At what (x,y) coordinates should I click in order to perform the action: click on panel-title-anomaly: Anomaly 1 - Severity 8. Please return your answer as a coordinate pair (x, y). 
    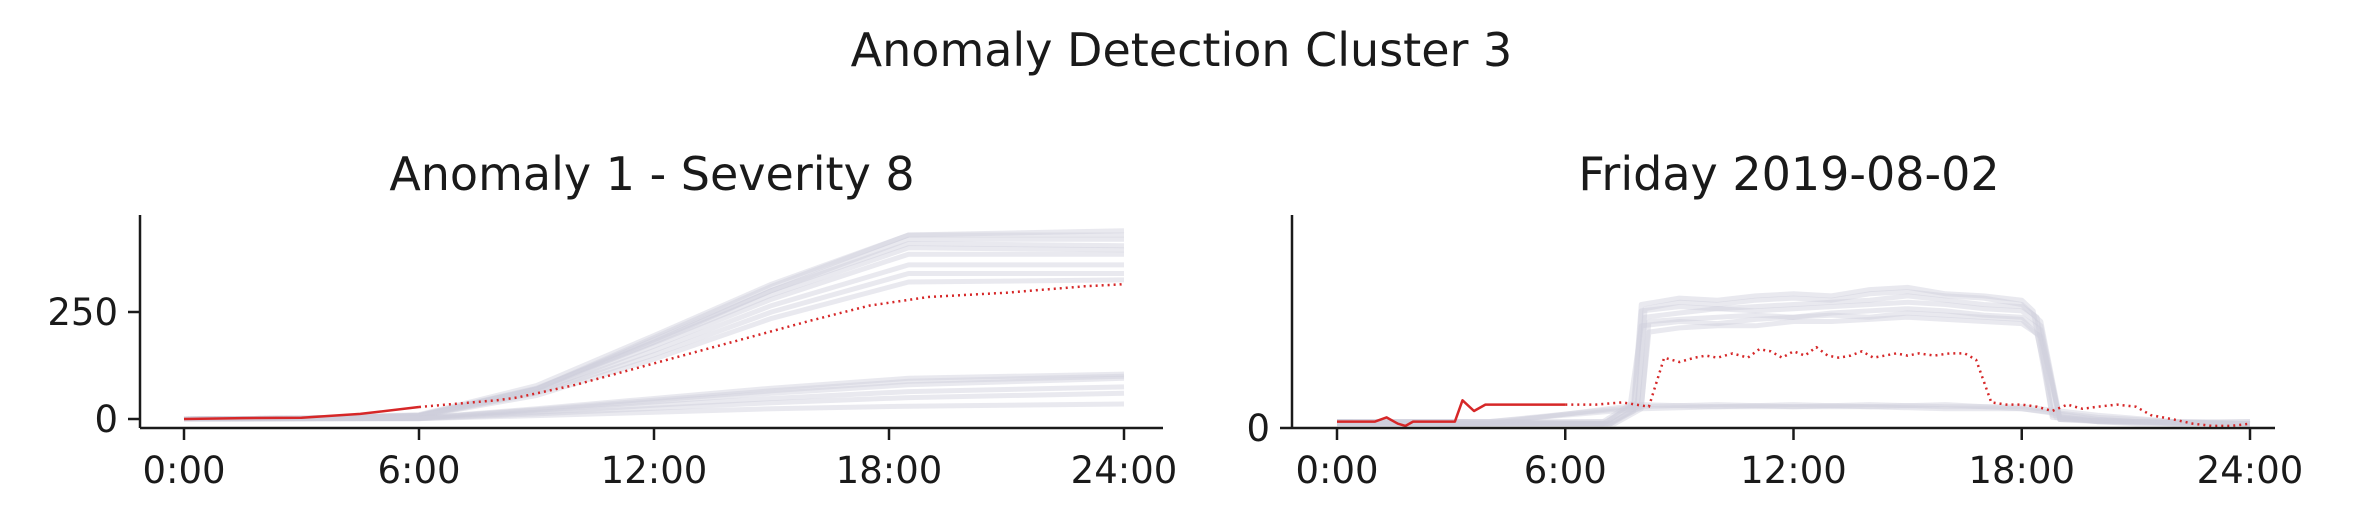
    Looking at the image, I should click on (651, 174).